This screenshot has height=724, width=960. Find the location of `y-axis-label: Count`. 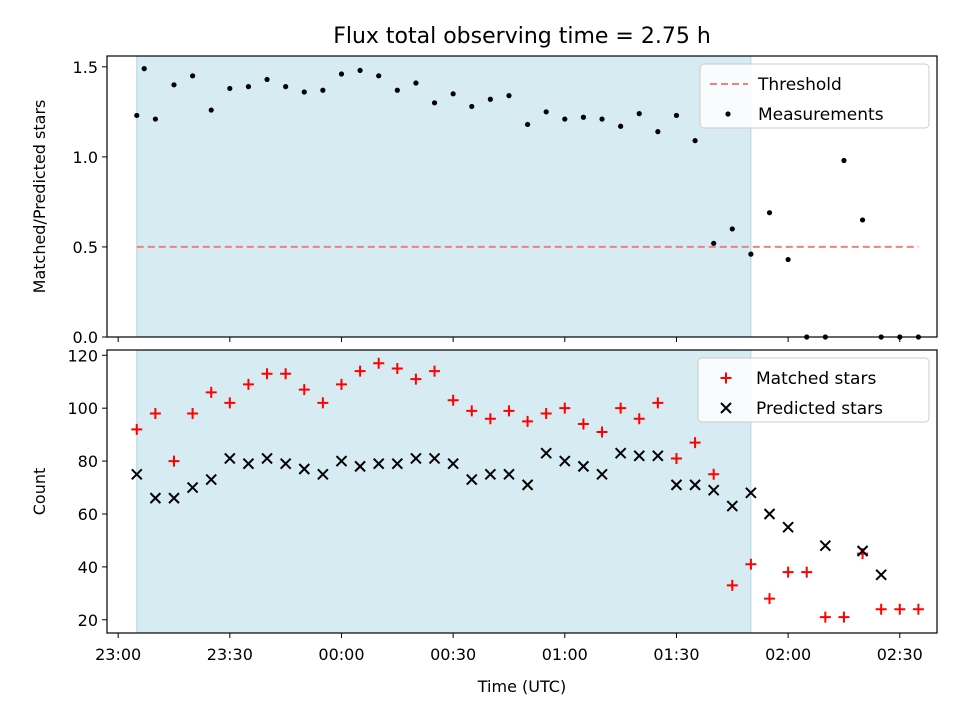

y-axis-label: Count is located at coordinates (39, 492).